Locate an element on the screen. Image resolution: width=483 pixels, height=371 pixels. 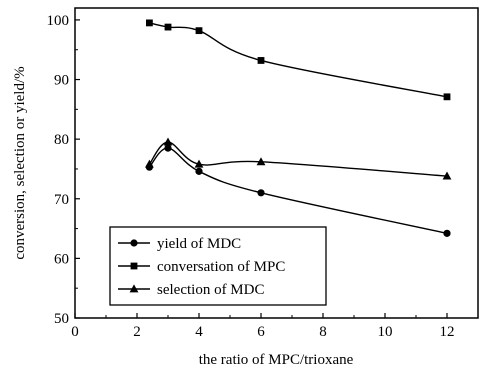
x-axis-label: the ratio of MPC/trioxane is located at coordinates (276, 360).